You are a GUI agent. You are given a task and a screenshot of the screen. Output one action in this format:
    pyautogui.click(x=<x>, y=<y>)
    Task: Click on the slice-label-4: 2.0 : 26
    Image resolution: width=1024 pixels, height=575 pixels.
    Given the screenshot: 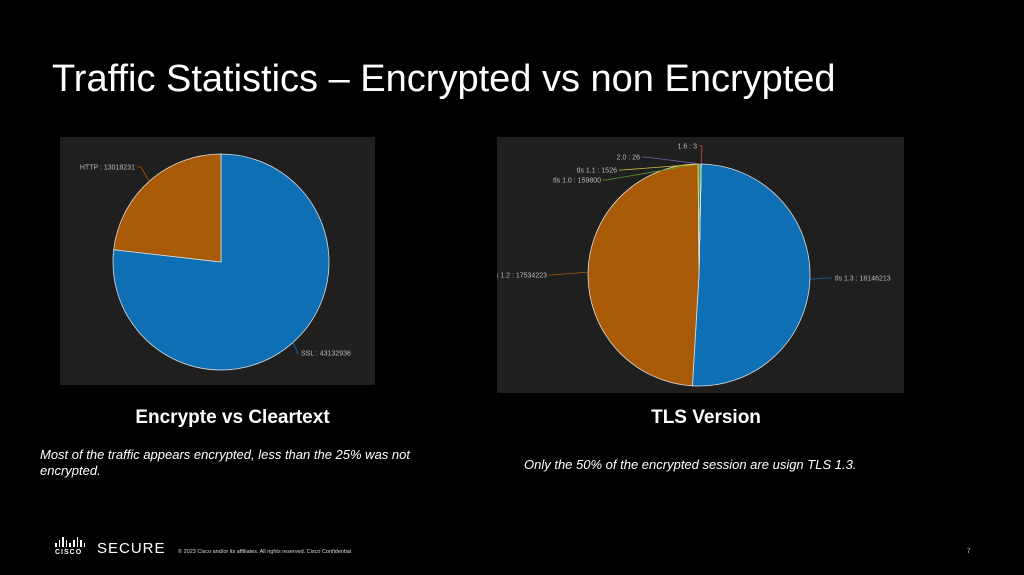 What is the action you would take?
    pyautogui.click(x=628, y=158)
    